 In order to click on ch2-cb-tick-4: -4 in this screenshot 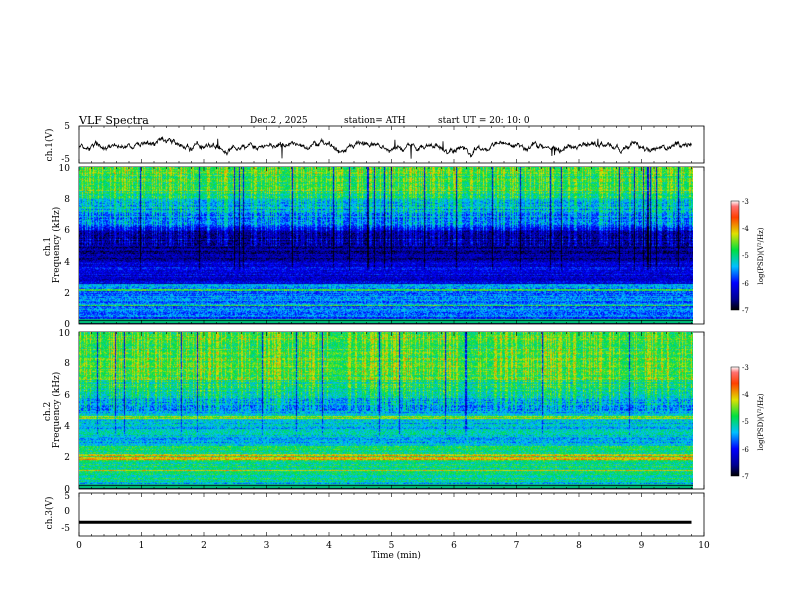, I will do `click(745, 395)`.